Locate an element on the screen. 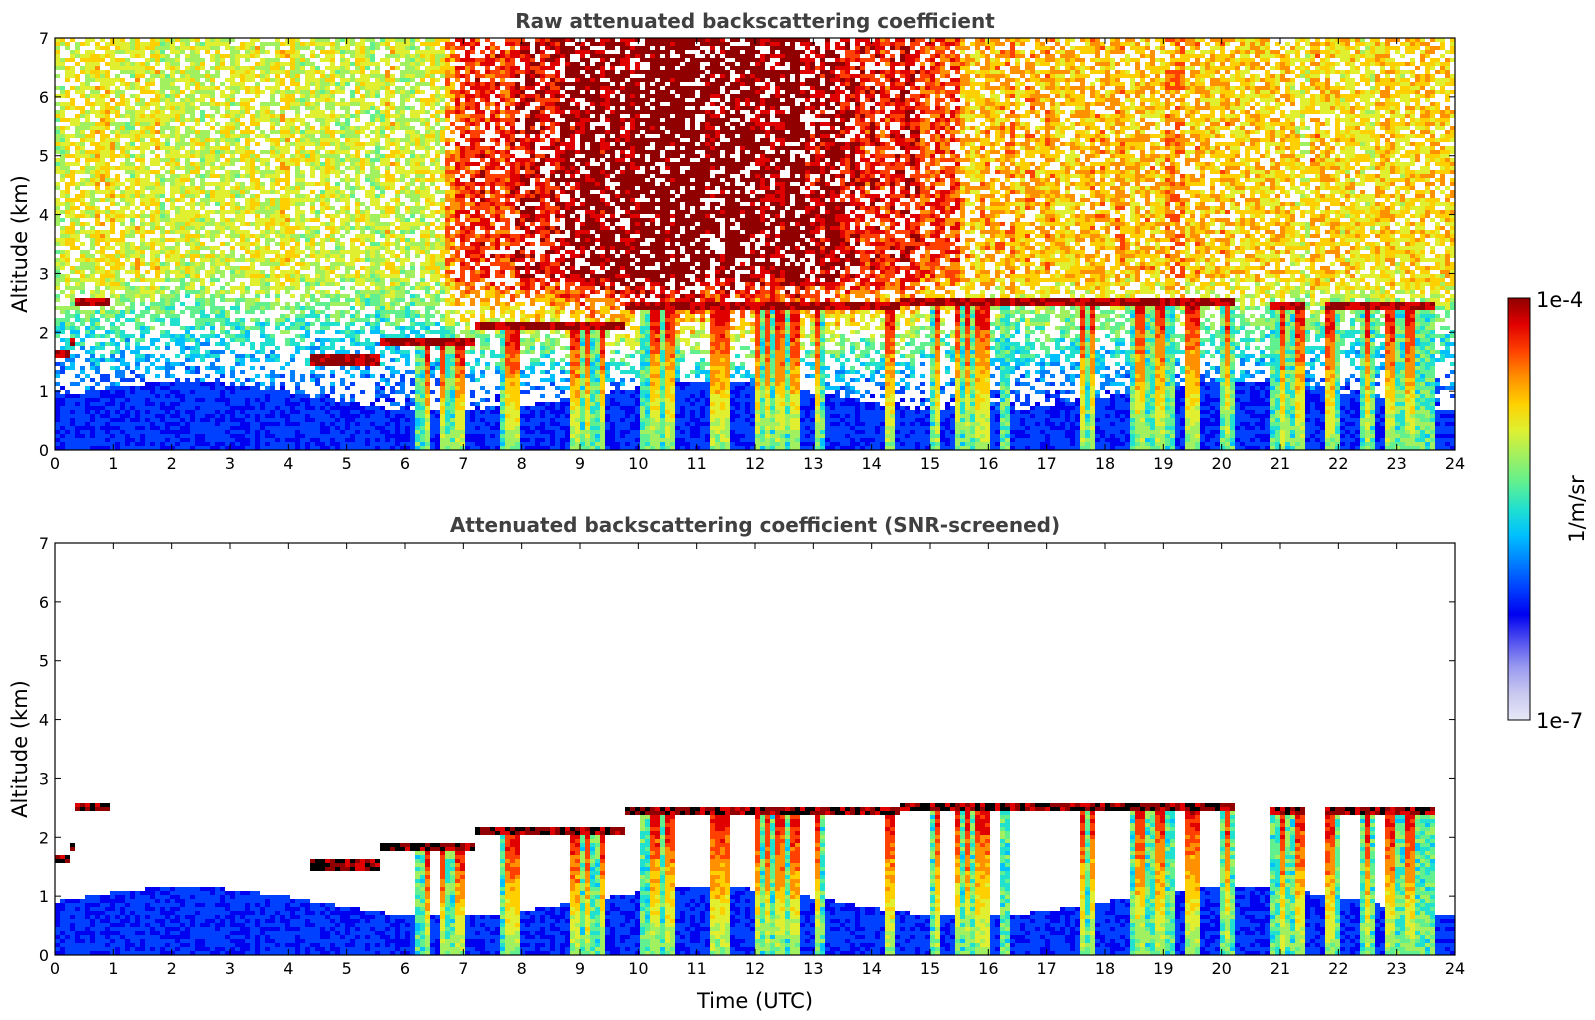 The image size is (1595, 1020). colorbar-label: 1/m/sr is located at coordinates (1577, 509).